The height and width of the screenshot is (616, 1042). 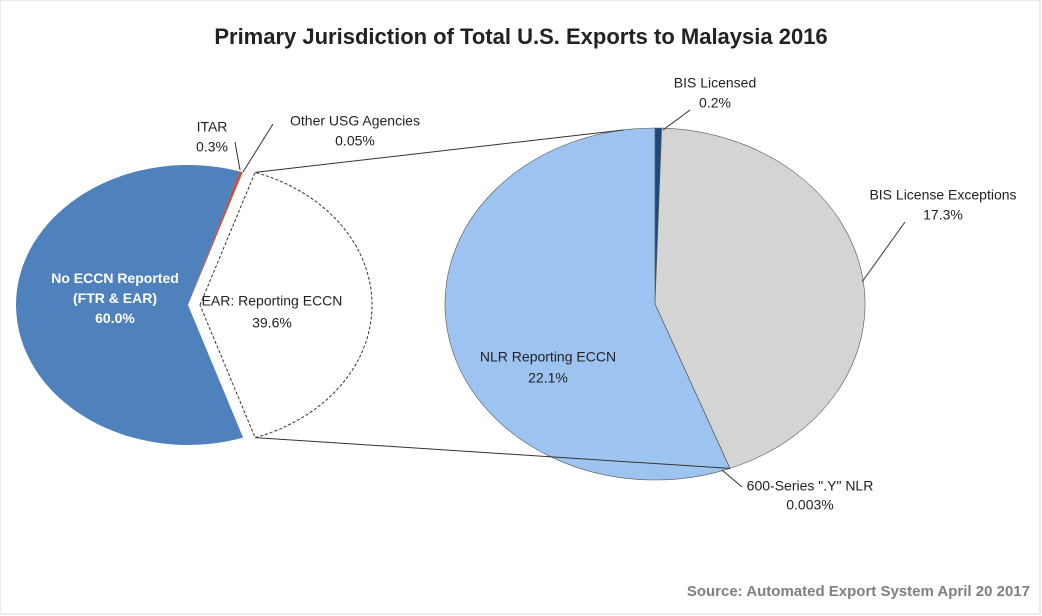 I want to click on slice-label: ITAR, so click(x=212, y=127).